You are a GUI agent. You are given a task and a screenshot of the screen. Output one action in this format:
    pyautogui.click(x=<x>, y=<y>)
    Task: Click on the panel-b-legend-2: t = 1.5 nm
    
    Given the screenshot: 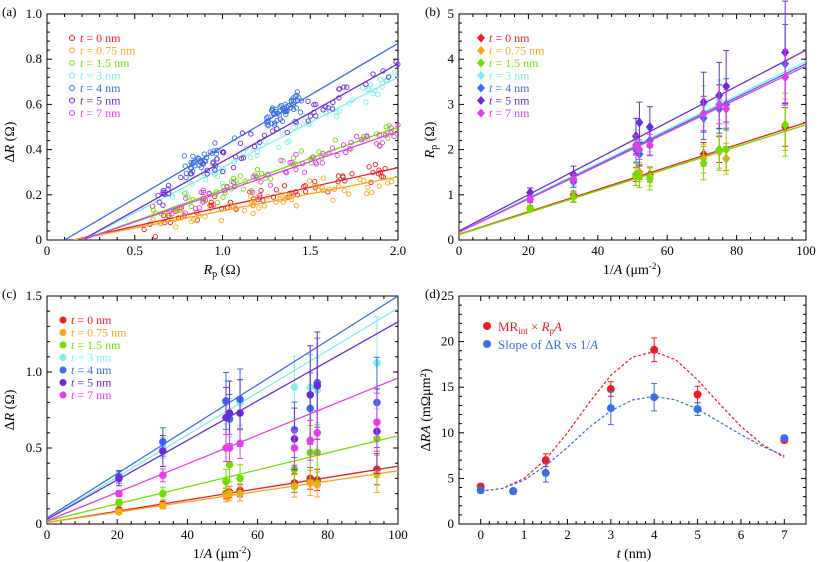 What is the action you would take?
    pyautogui.click(x=514, y=63)
    